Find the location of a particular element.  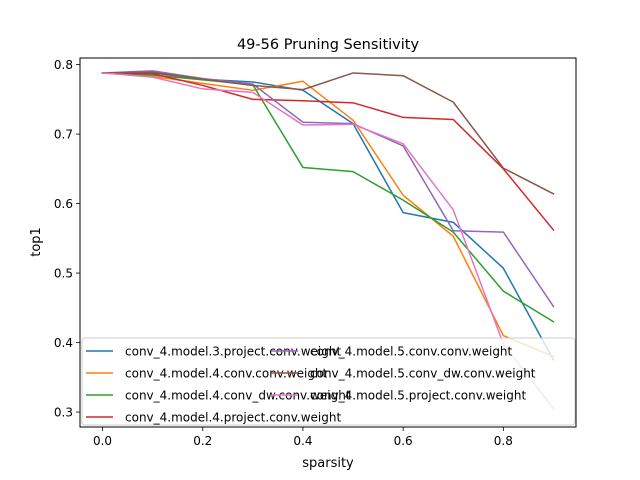

y-tick-label: 0.7 is located at coordinates (63, 135).